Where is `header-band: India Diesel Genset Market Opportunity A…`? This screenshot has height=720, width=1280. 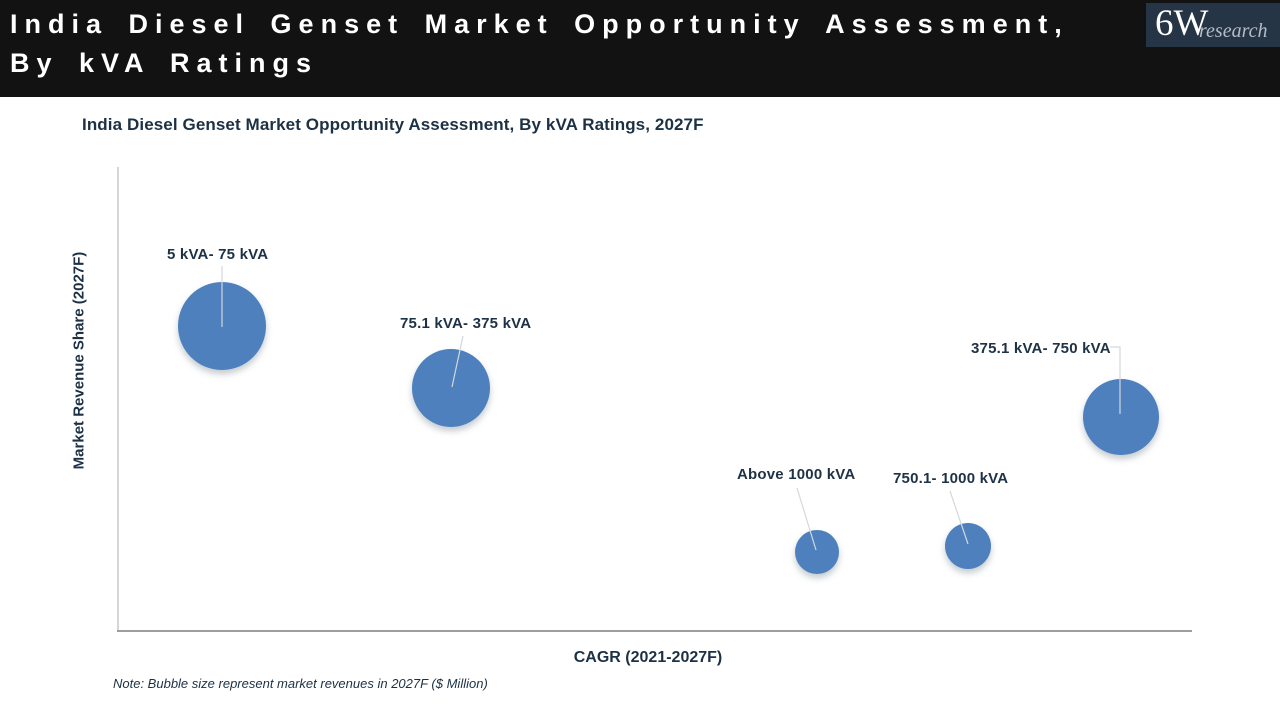
header-band: India Diesel Genset Market Opportunity A… is located at coordinates (640, 48).